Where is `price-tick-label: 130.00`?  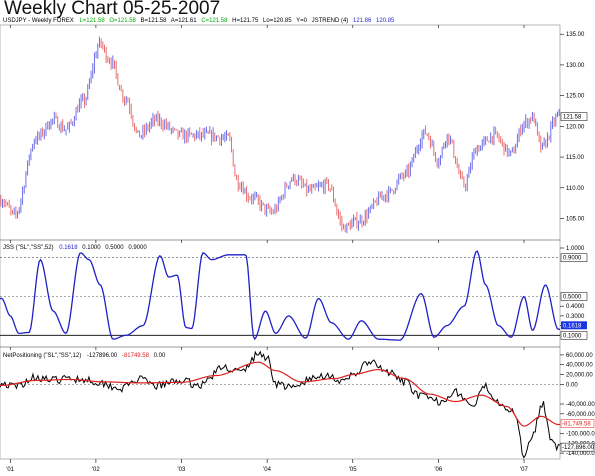
price-tick-label: 130.00 is located at coordinates (575, 66).